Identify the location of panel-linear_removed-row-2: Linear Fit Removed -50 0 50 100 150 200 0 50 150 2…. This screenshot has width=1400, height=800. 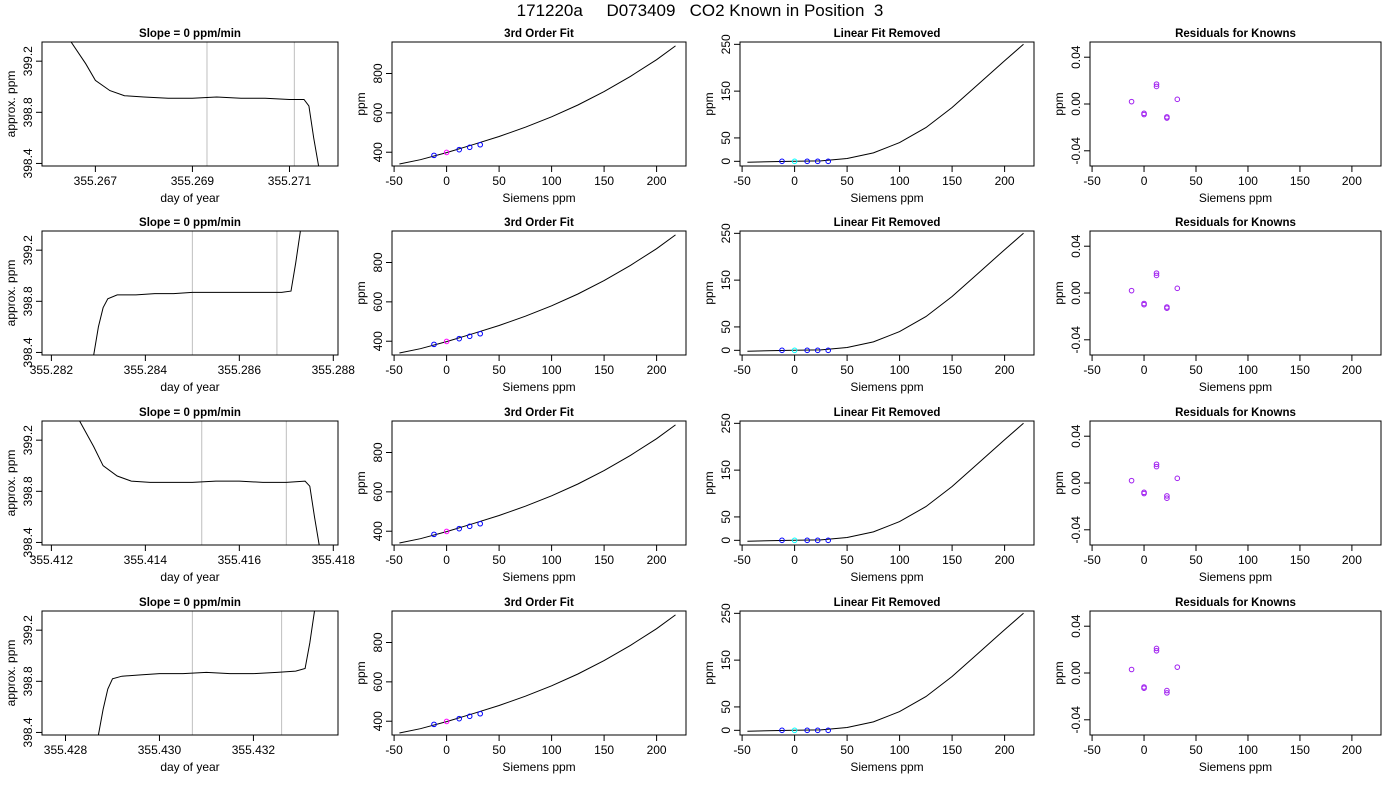
(868, 495).